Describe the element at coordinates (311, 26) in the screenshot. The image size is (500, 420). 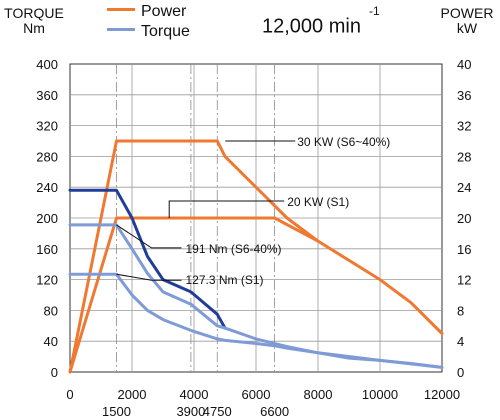
I see `max-speed-value: 12,000 min` at that location.